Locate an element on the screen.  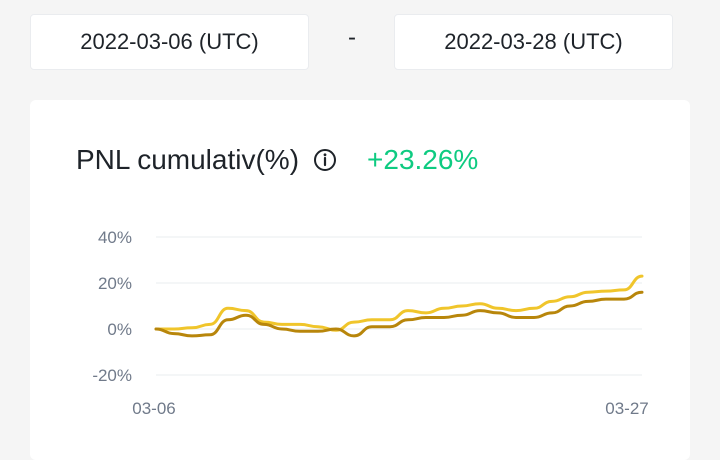
end-date-field: 2022-03-28 (UTC) is located at coordinates (533, 42).